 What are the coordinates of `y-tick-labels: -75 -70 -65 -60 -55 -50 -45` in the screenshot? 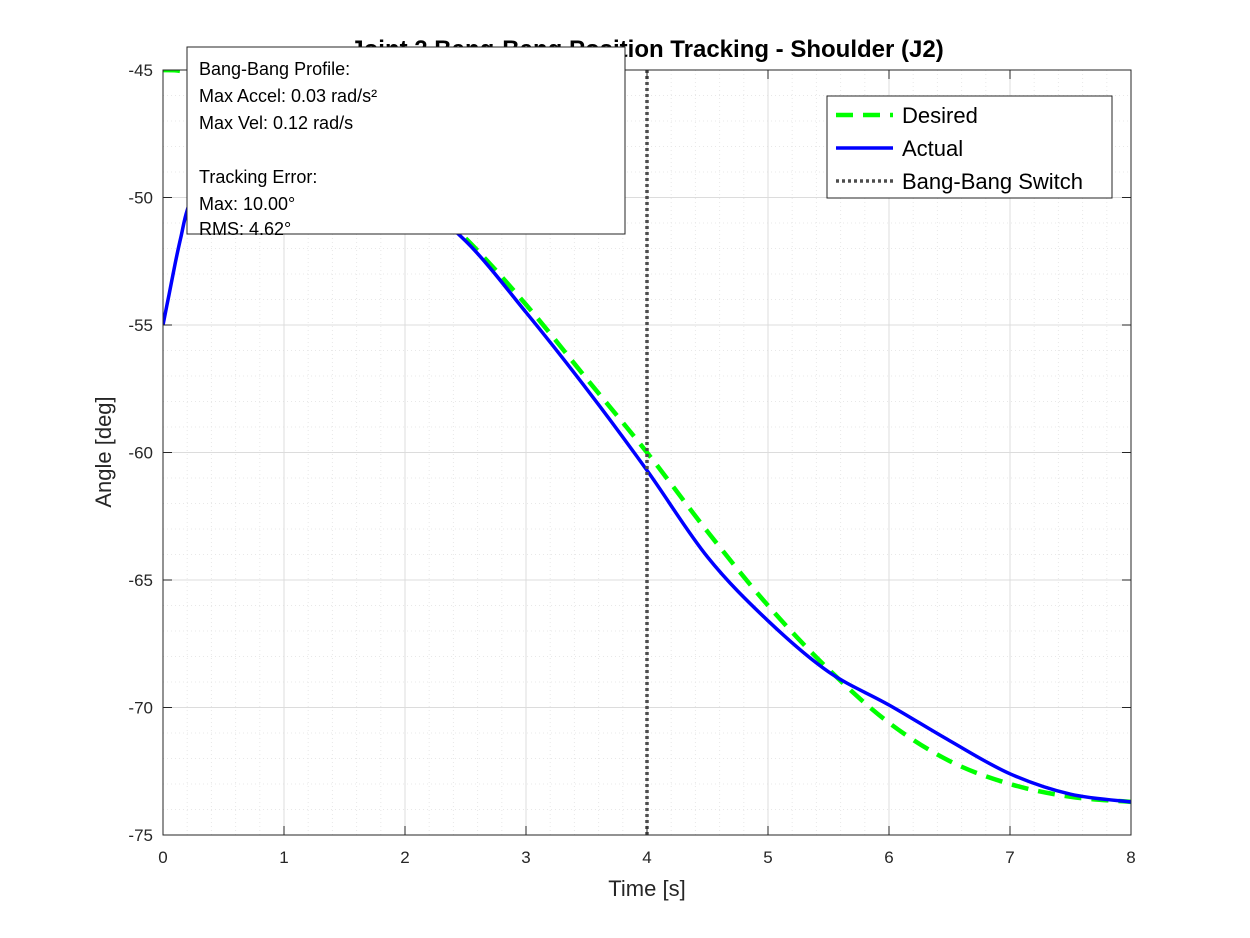 It's located at (140, 453).